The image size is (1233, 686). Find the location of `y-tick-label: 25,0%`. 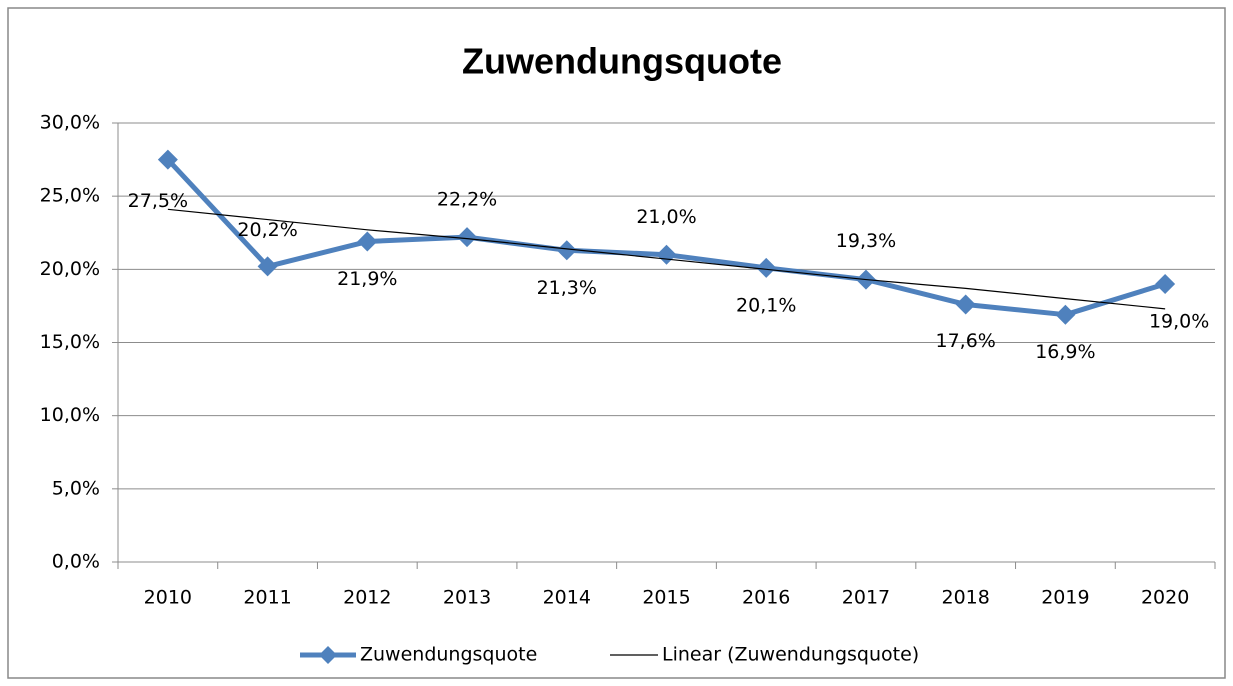

y-tick-label: 25,0% is located at coordinates (70, 196).